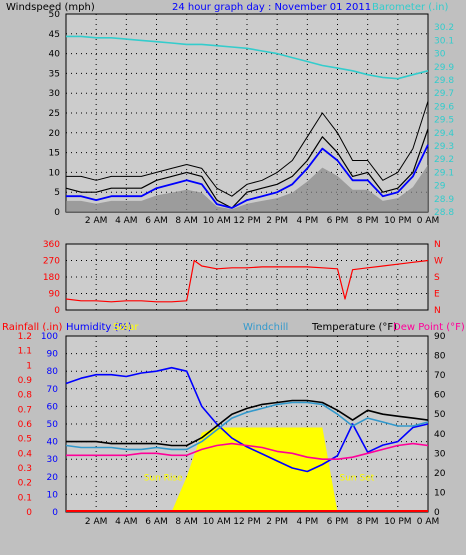 The width and height of the screenshot is (466, 555). What do you see at coordinates (410, 7) in the screenshot?
I see `barometer-axis-title: Barometer (.in)` at bounding box center [410, 7].